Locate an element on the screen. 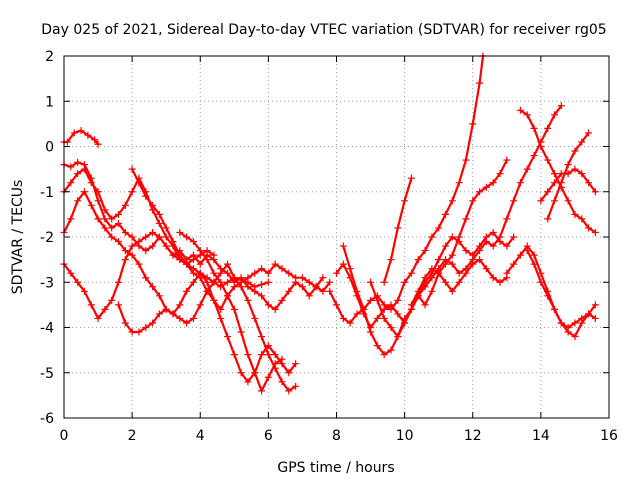 The height and width of the screenshot is (480, 640). x-tick-label: 2 is located at coordinates (132, 436).